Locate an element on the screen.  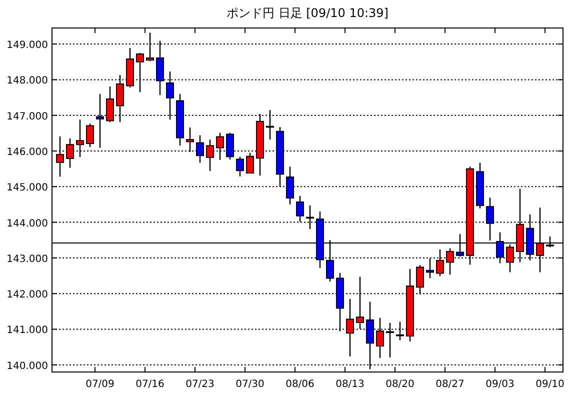
x-tick-label: 08/06 is located at coordinates (300, 384).